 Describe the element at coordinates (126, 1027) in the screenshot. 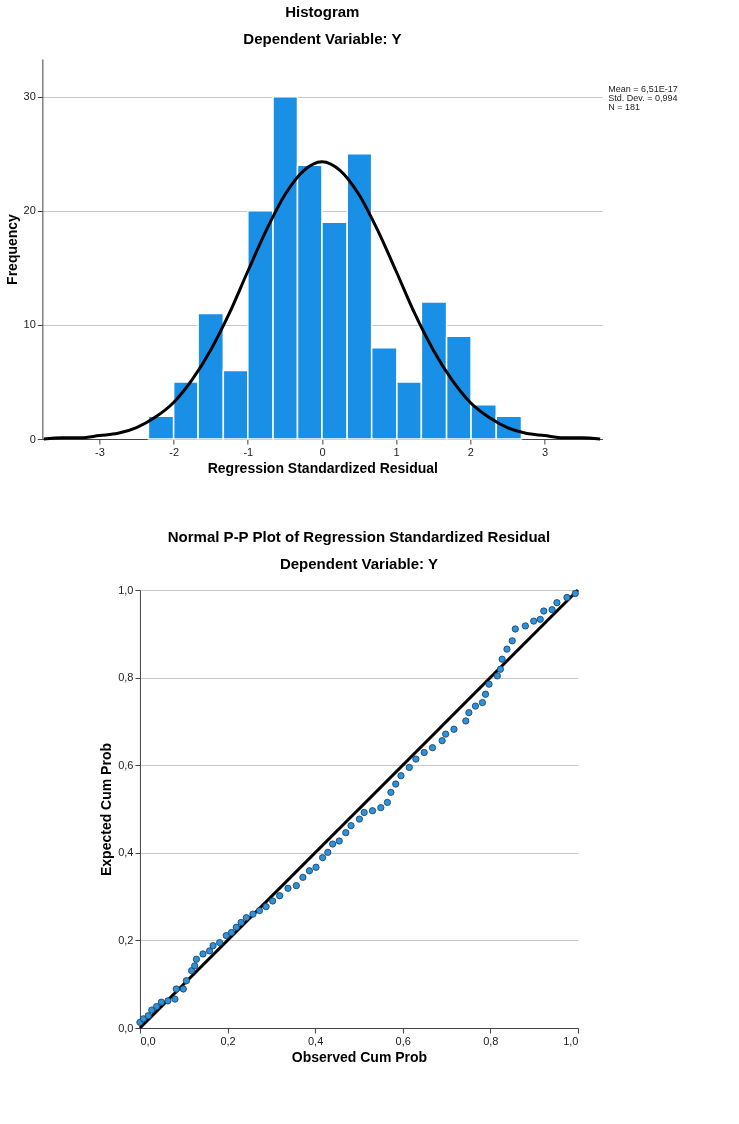

I see `y-tick-label: 0,0` at that location.